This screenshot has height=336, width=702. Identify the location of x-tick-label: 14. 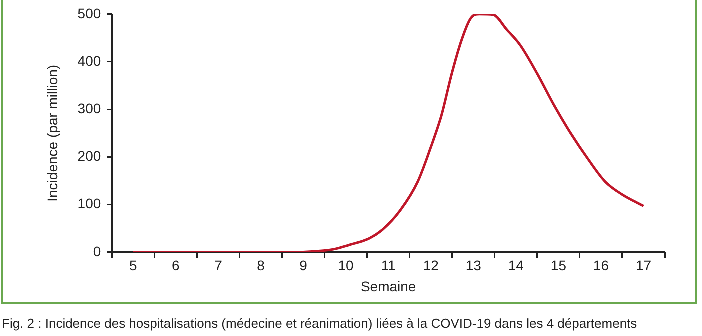
(516, 266).